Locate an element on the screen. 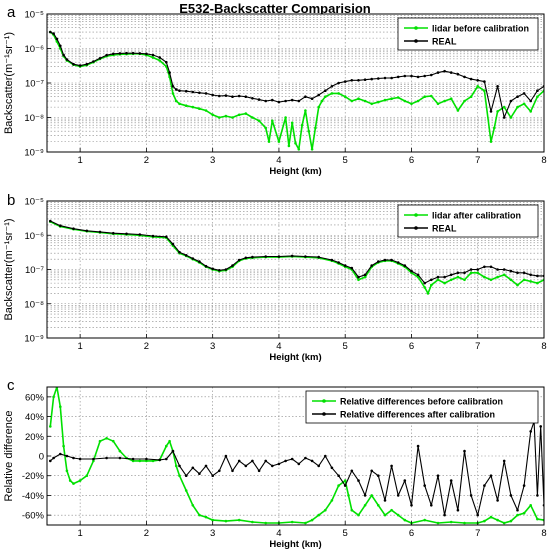 This screenshot has width=550, height=555. x-tick-label: 5 is located at coordinates (345, 533).